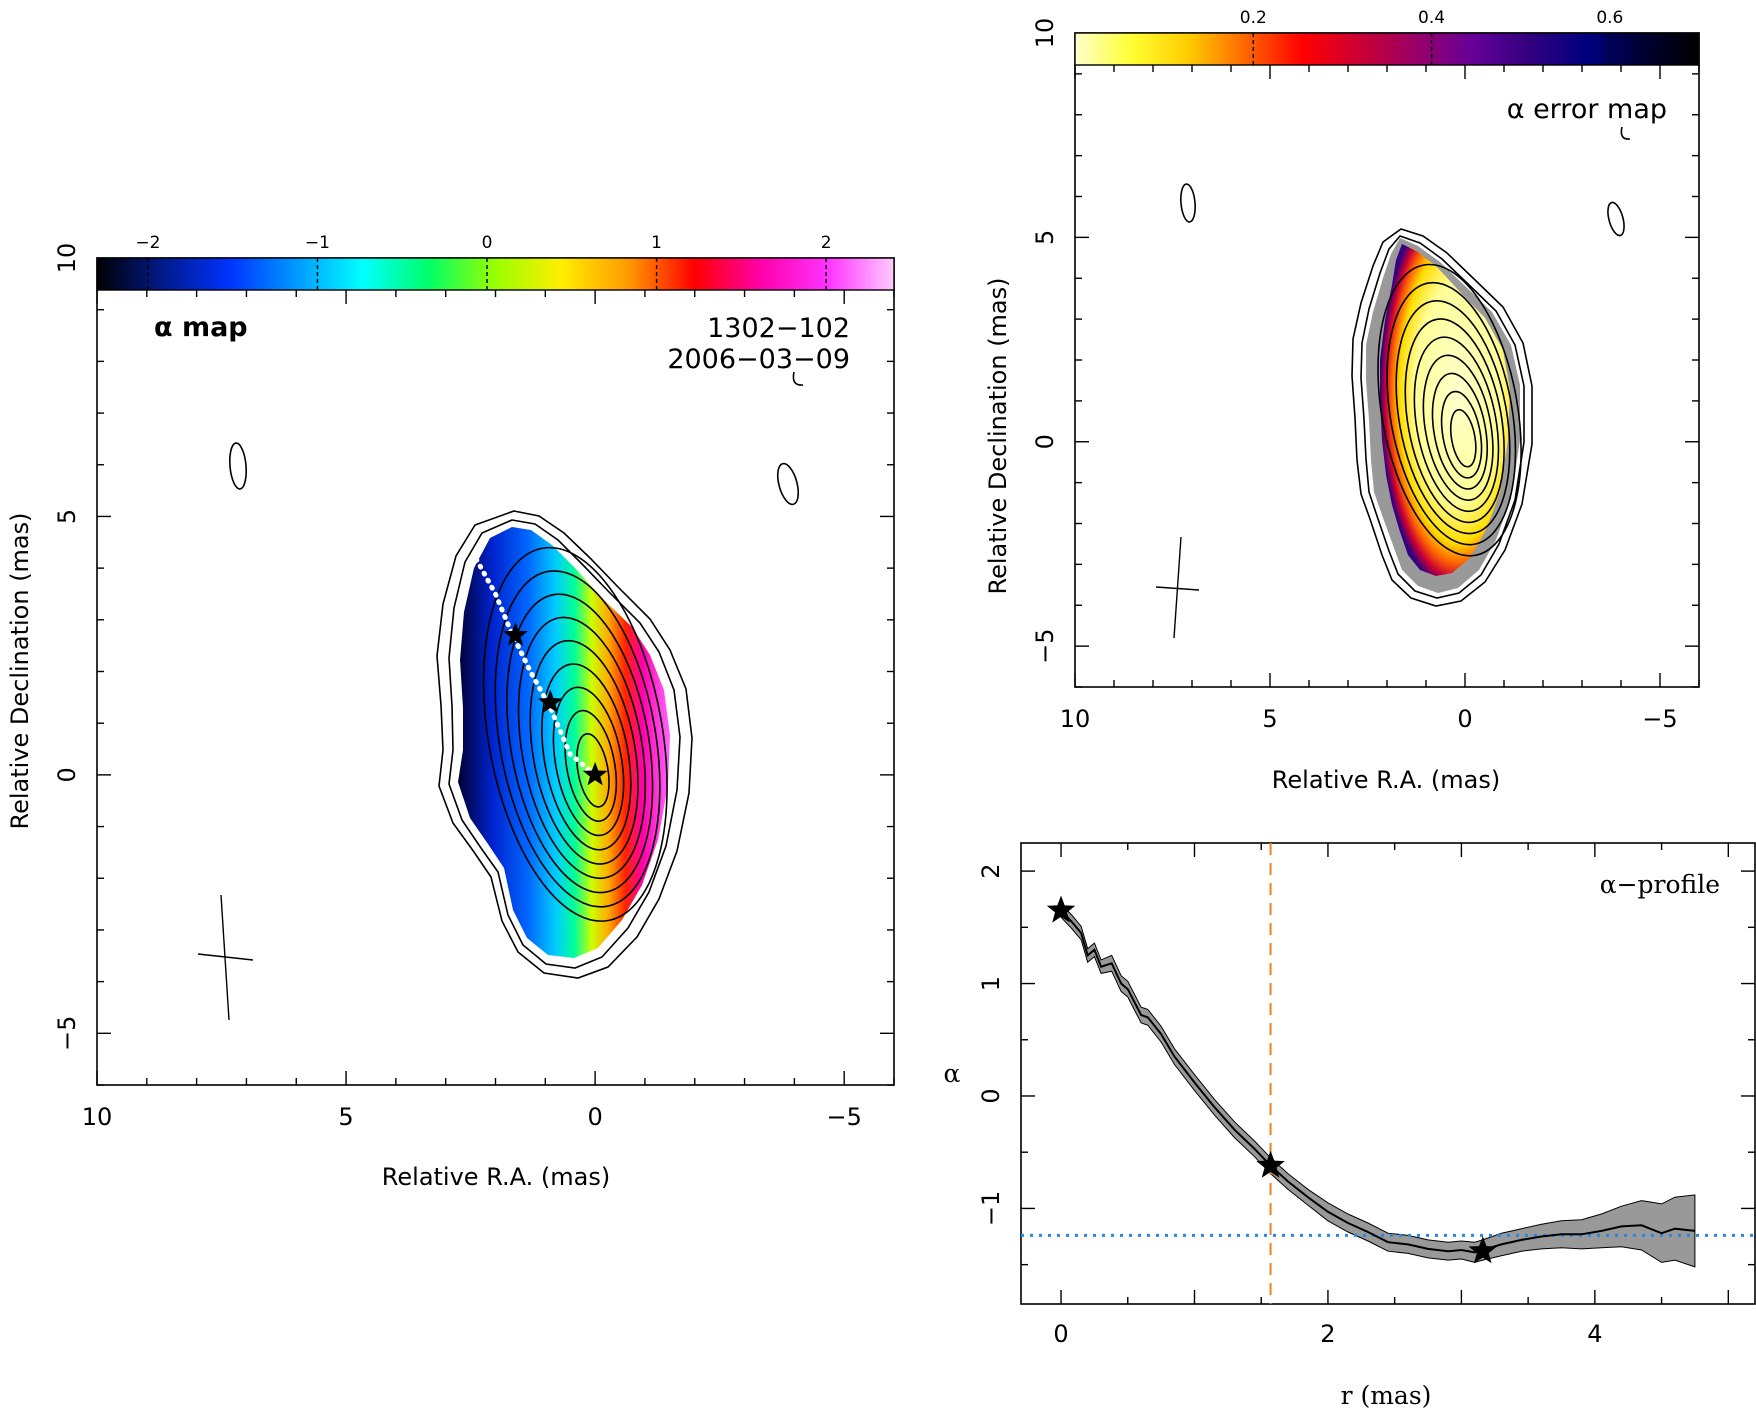 Image resolution: width=1756 pixels, height=1417 pixels. I want to click on alpha-map-xlabel: Relative R.A. (mas), so click(496, 1177).